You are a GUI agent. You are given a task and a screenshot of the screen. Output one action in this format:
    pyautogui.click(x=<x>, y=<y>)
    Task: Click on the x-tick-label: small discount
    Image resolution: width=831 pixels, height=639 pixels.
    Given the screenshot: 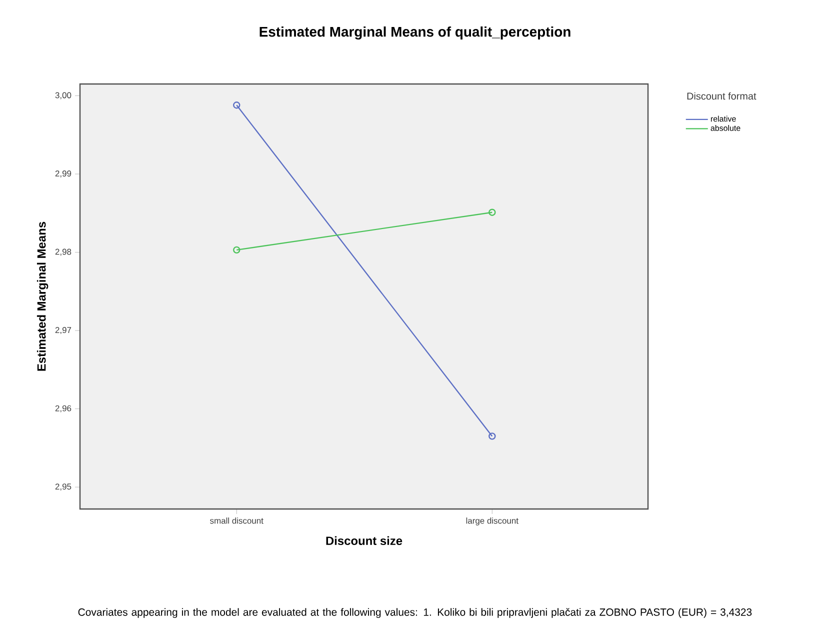 What is the action you would take?
    pyautogui.click(x=237, y=521)
    